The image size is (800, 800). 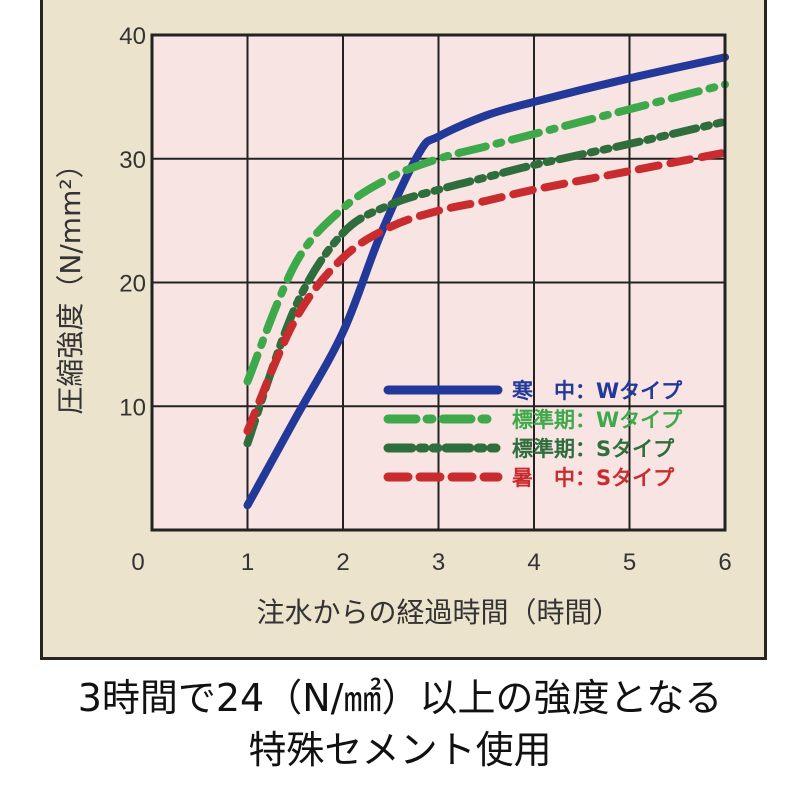 What do you see at coordinates (593, 478) in the screenshot?
I see `legend-label-3: 暑 中：Sタイプ` at bounding box center [593, 478].